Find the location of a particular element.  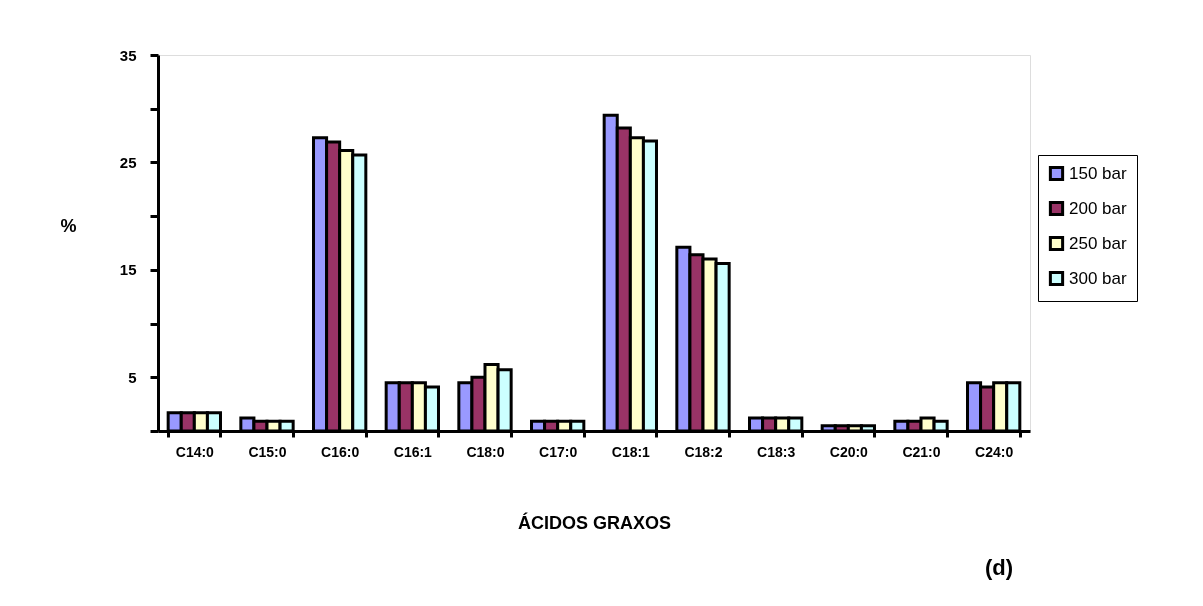

y-axis-title: % is located at coordinates (68, 225).